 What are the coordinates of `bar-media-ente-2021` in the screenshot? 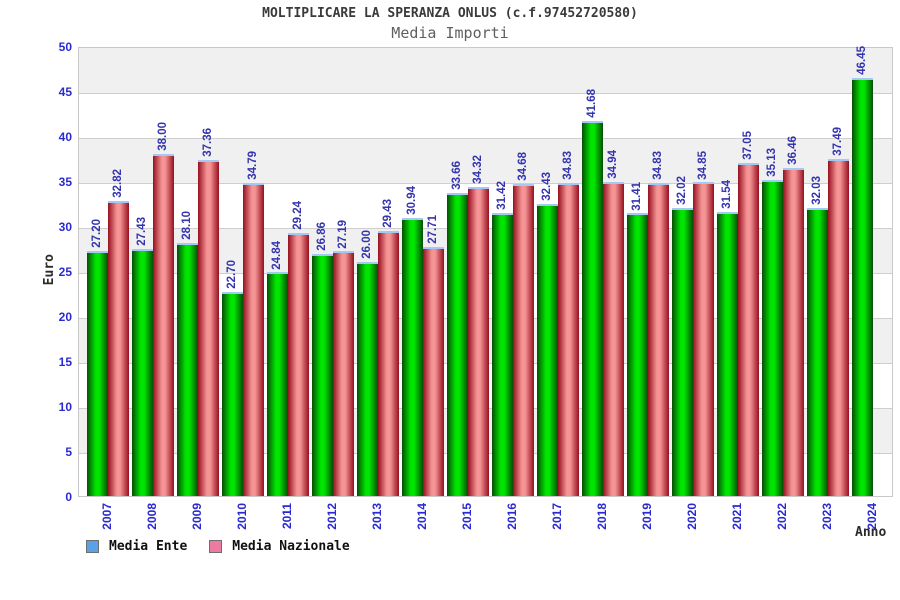 It's located at (727, 354).